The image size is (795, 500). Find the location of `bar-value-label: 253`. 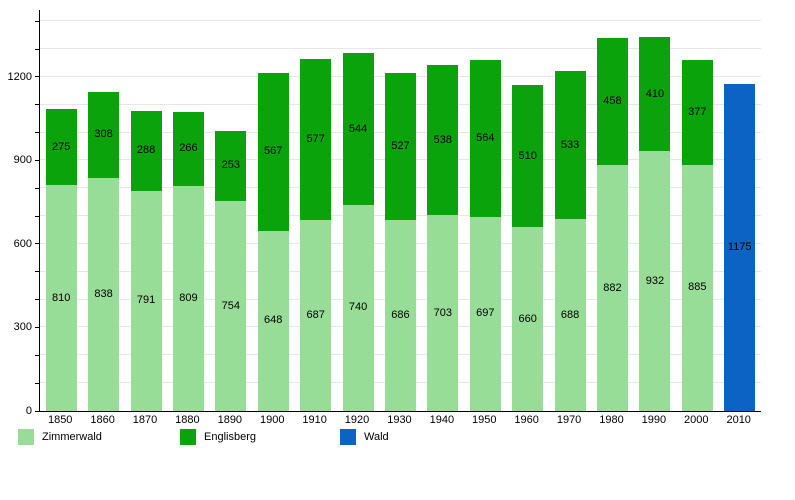

bar-value-label: 253 is located at coordinates (230, 165).